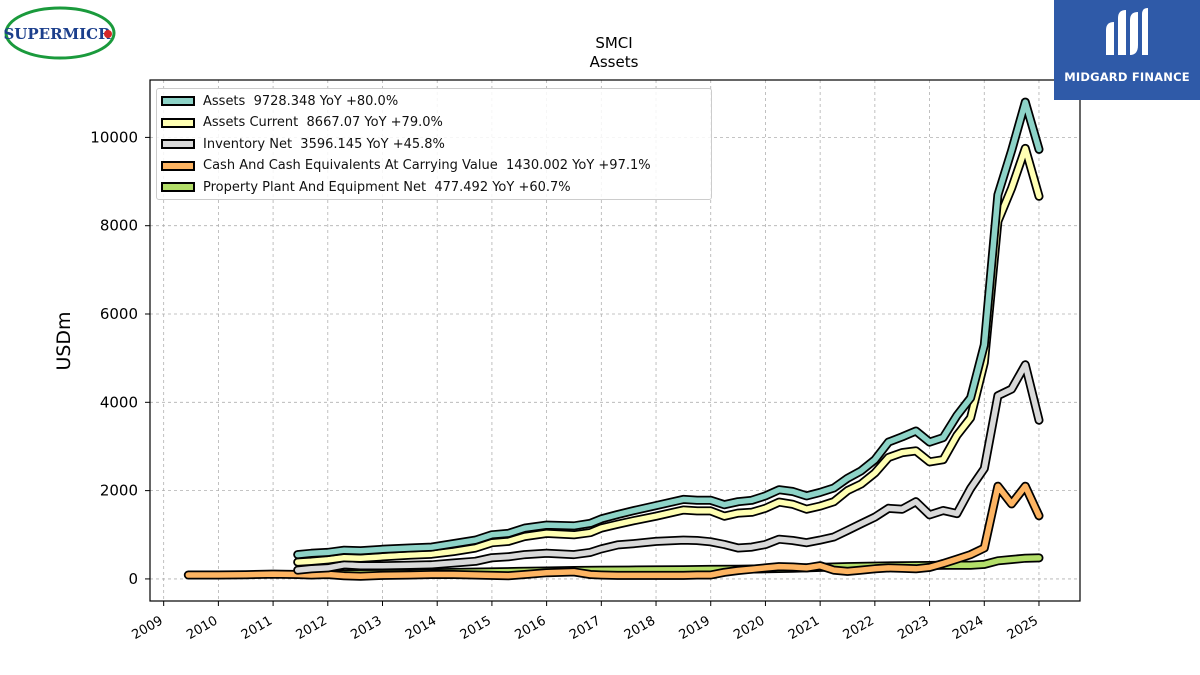 The height and width of the screenshot is (675, 1200). Describe the element at coordinates (324, 144) in the screenshot. I see `legend-label: Inventory Net 3596.145 YoY +45.8%` at that location.